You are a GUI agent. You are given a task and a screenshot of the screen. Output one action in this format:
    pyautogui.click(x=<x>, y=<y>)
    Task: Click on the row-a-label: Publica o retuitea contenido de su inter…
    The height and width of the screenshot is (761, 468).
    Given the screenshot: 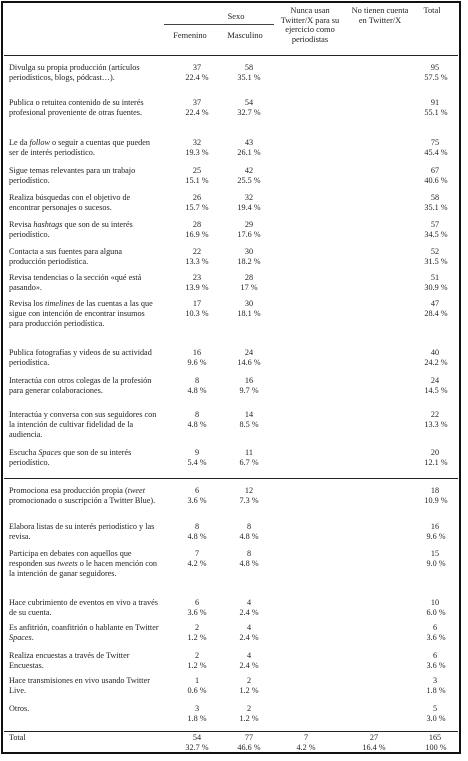 What is the action you would take?
    pyautogui.click(x=76, y=107)
    